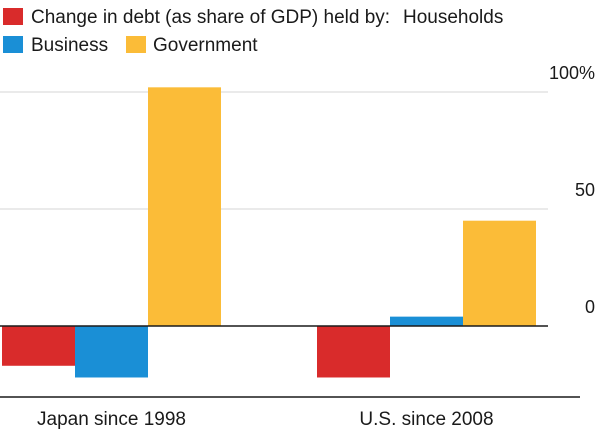 The width and height of the screenshot is (599, 439). I want to click on legend-label-households: Households, so click(453, 17).